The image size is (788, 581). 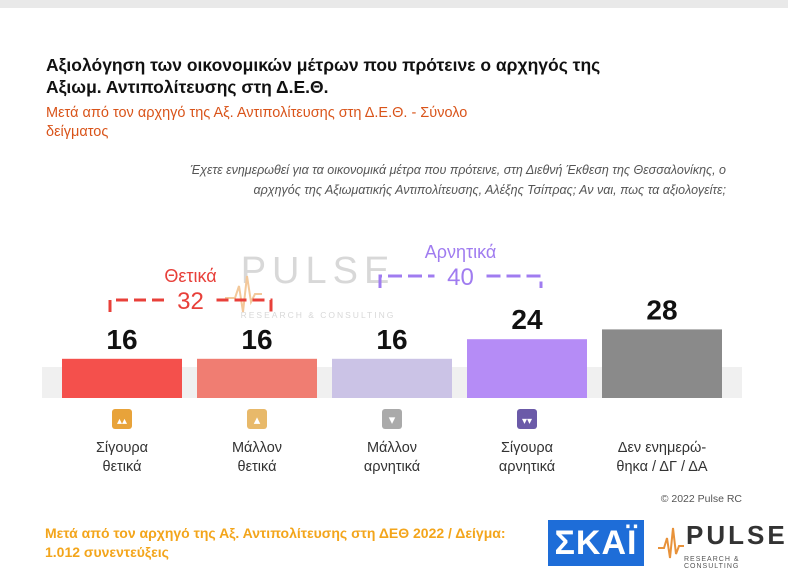 What do you see at coordinates (661, 309) in the screenshot?
I see `value-label-5: 28` at bounding box center [661, 309].